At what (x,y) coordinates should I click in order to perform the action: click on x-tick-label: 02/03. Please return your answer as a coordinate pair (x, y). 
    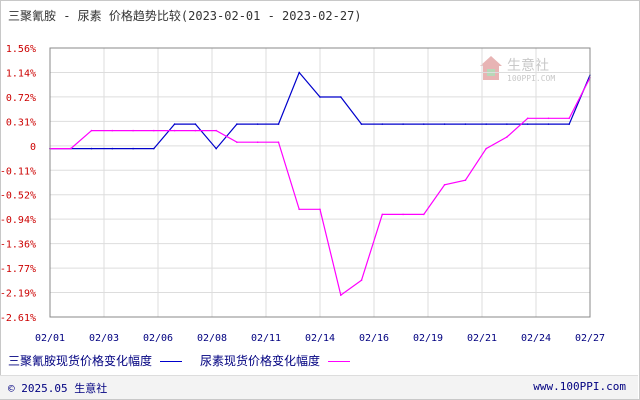
    Looking at the image, I should click on (104, 338).